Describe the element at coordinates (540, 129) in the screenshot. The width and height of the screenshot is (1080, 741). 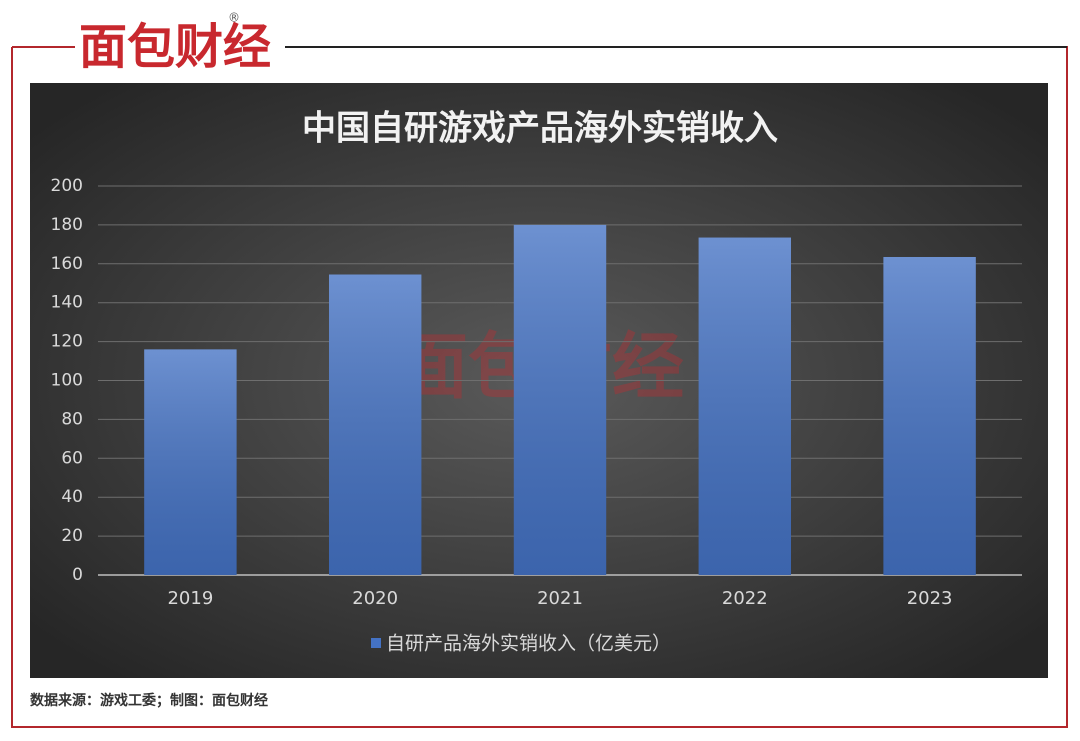
I see `chart-title: 中国自研游戏产品海外实销收入` at that location.